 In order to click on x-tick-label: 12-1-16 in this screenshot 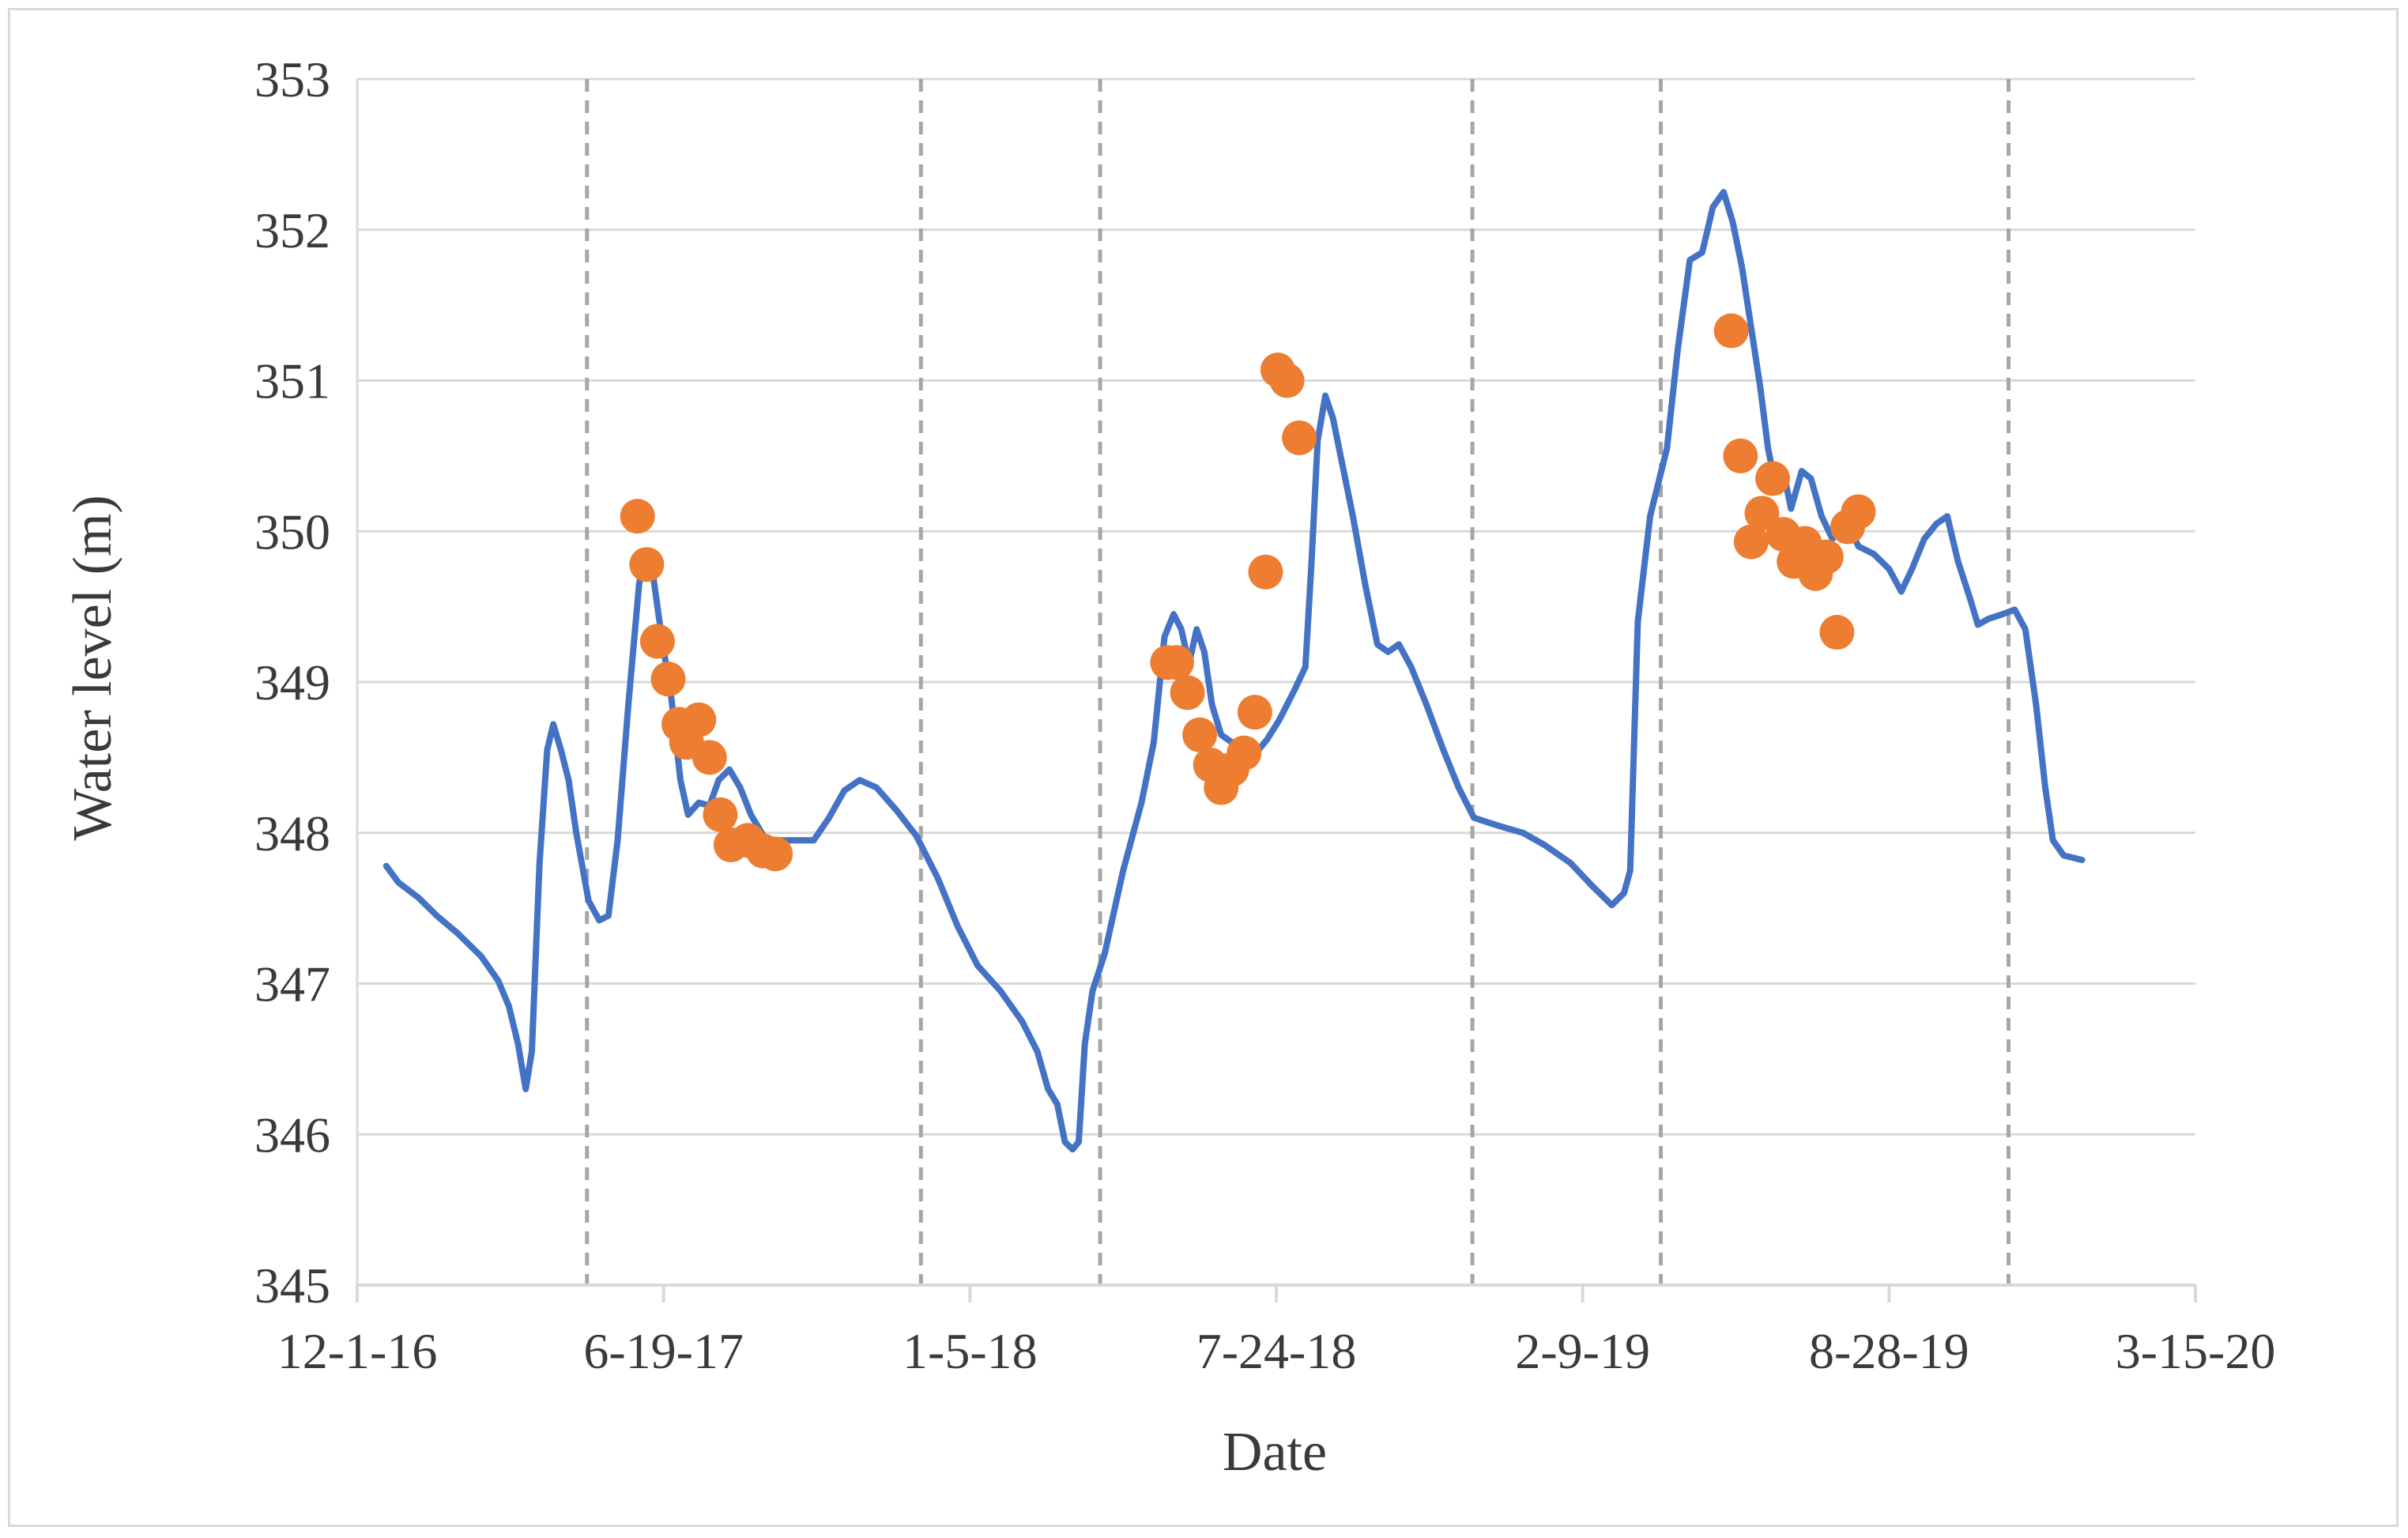, I will do `click(358, 1351)`.